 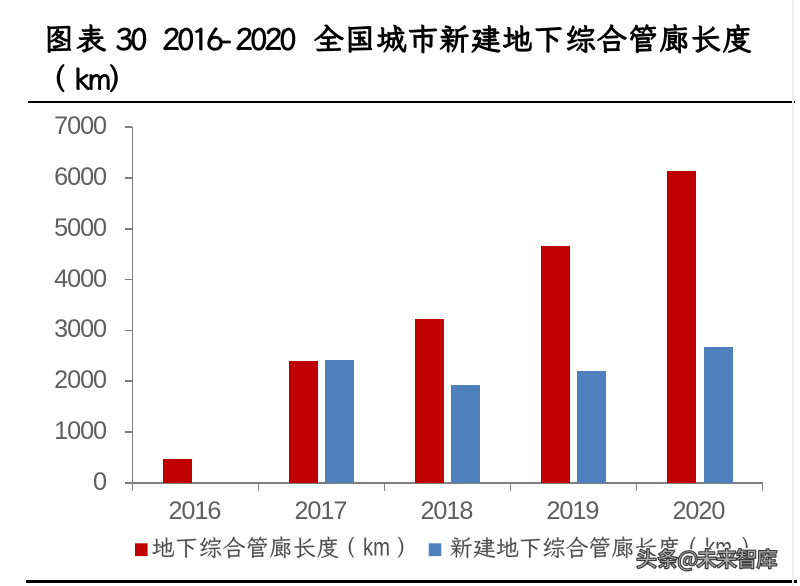 What do you see at coordinates (376, 548) in the screenshot?
I see `svg-text: km` at bounding box center [376, 548].